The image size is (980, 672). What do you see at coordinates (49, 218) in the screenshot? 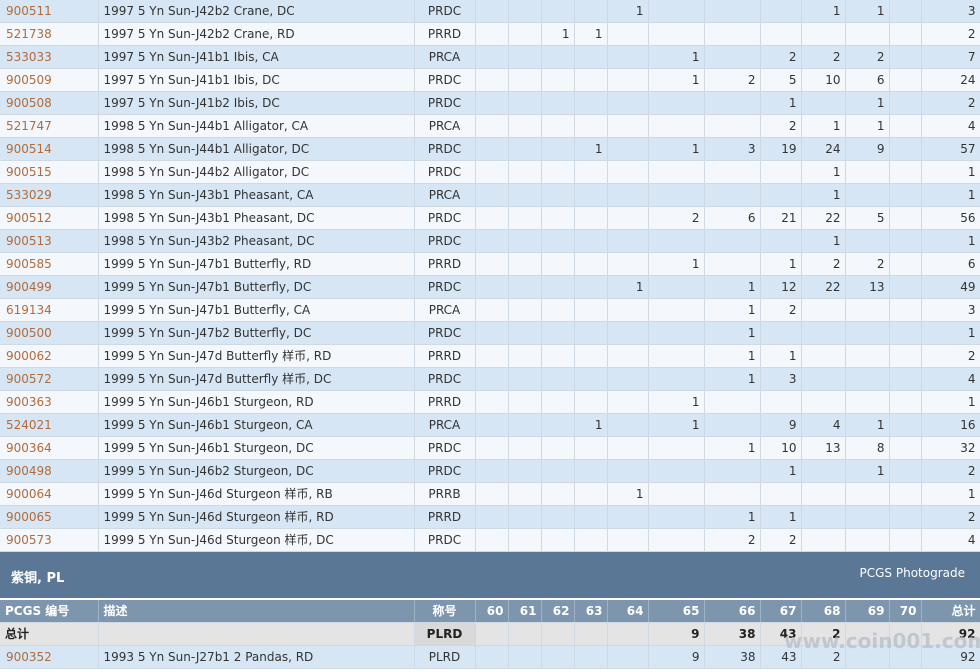
I see `pcgs-number-link: 900512` at bounding box center [49, 218].